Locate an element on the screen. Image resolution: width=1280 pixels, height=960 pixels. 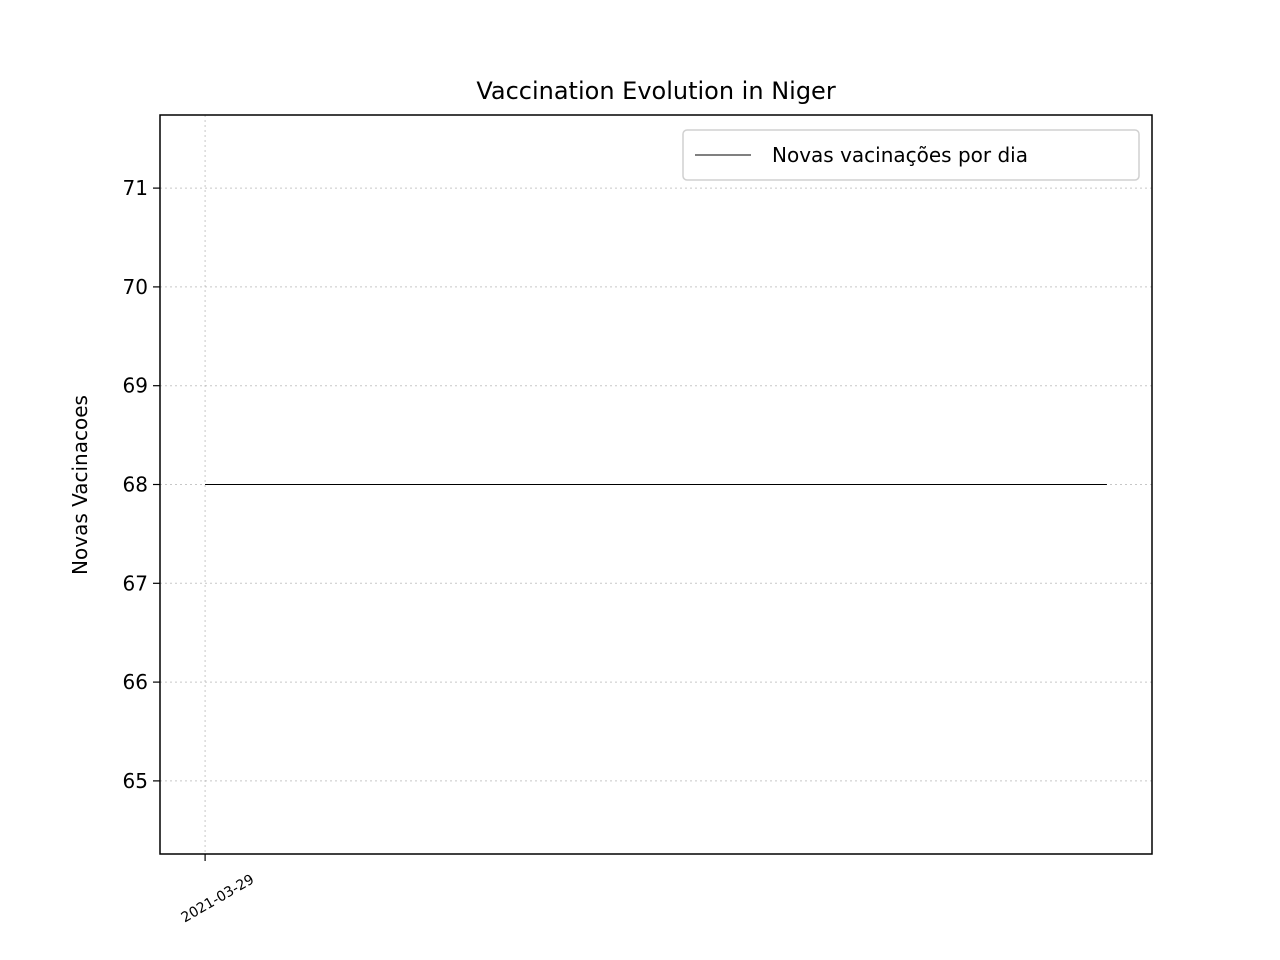
y-axis-label: Novas Vacinacoes is located at coordinates (80, 485).